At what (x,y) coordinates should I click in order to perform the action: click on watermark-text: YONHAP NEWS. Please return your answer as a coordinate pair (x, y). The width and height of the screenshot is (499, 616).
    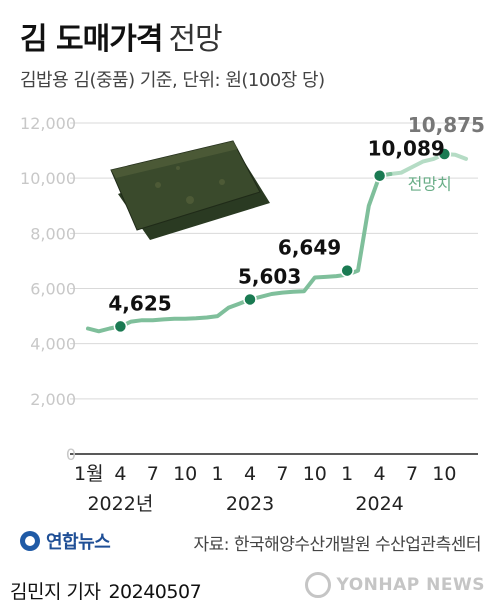
    Looking at the image, I should click on (410, 585).